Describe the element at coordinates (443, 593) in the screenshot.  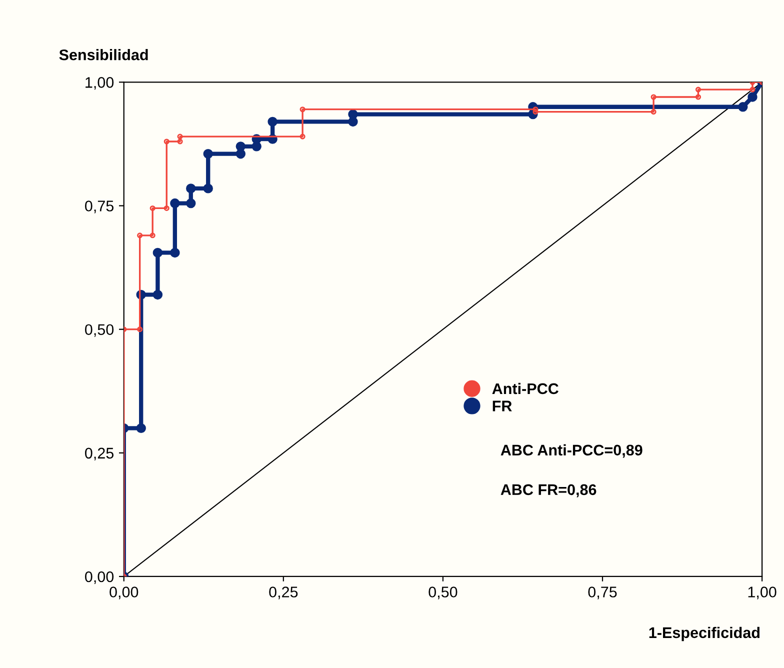
I see `x-tick-label: 0,50` at that location.